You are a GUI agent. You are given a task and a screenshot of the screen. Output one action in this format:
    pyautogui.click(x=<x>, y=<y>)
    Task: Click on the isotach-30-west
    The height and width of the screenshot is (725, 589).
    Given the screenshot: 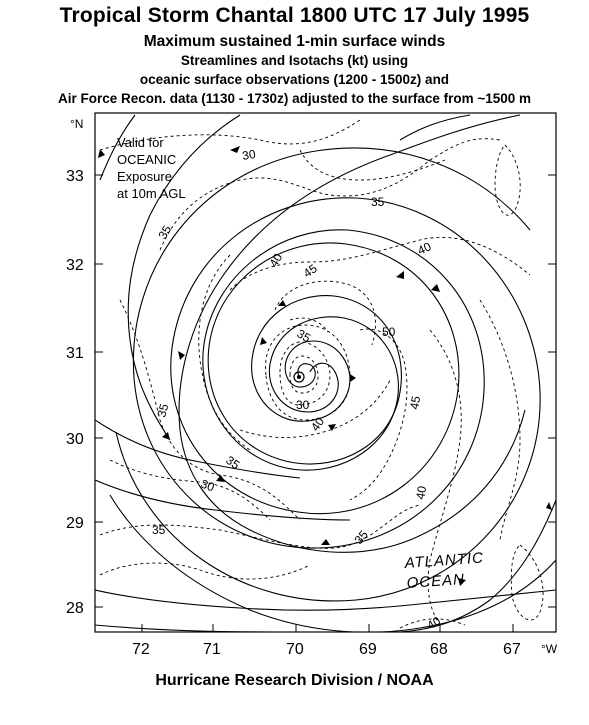 What is the action you would take?
    pyautogui.click(x=224, y=352)
    